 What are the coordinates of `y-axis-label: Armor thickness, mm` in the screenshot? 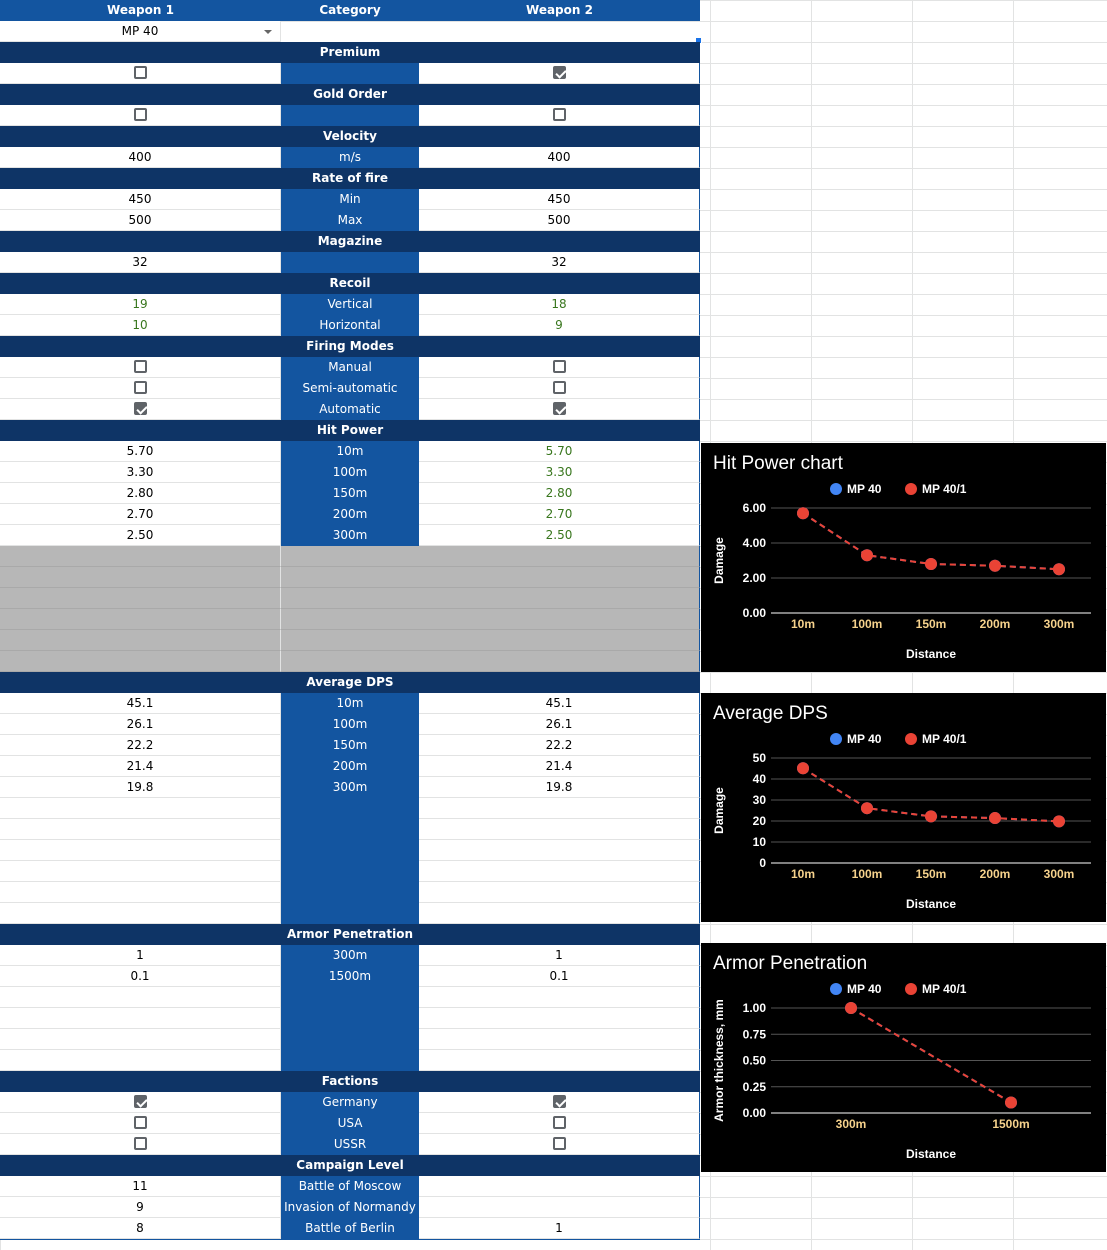 It's located at (719, 1060).